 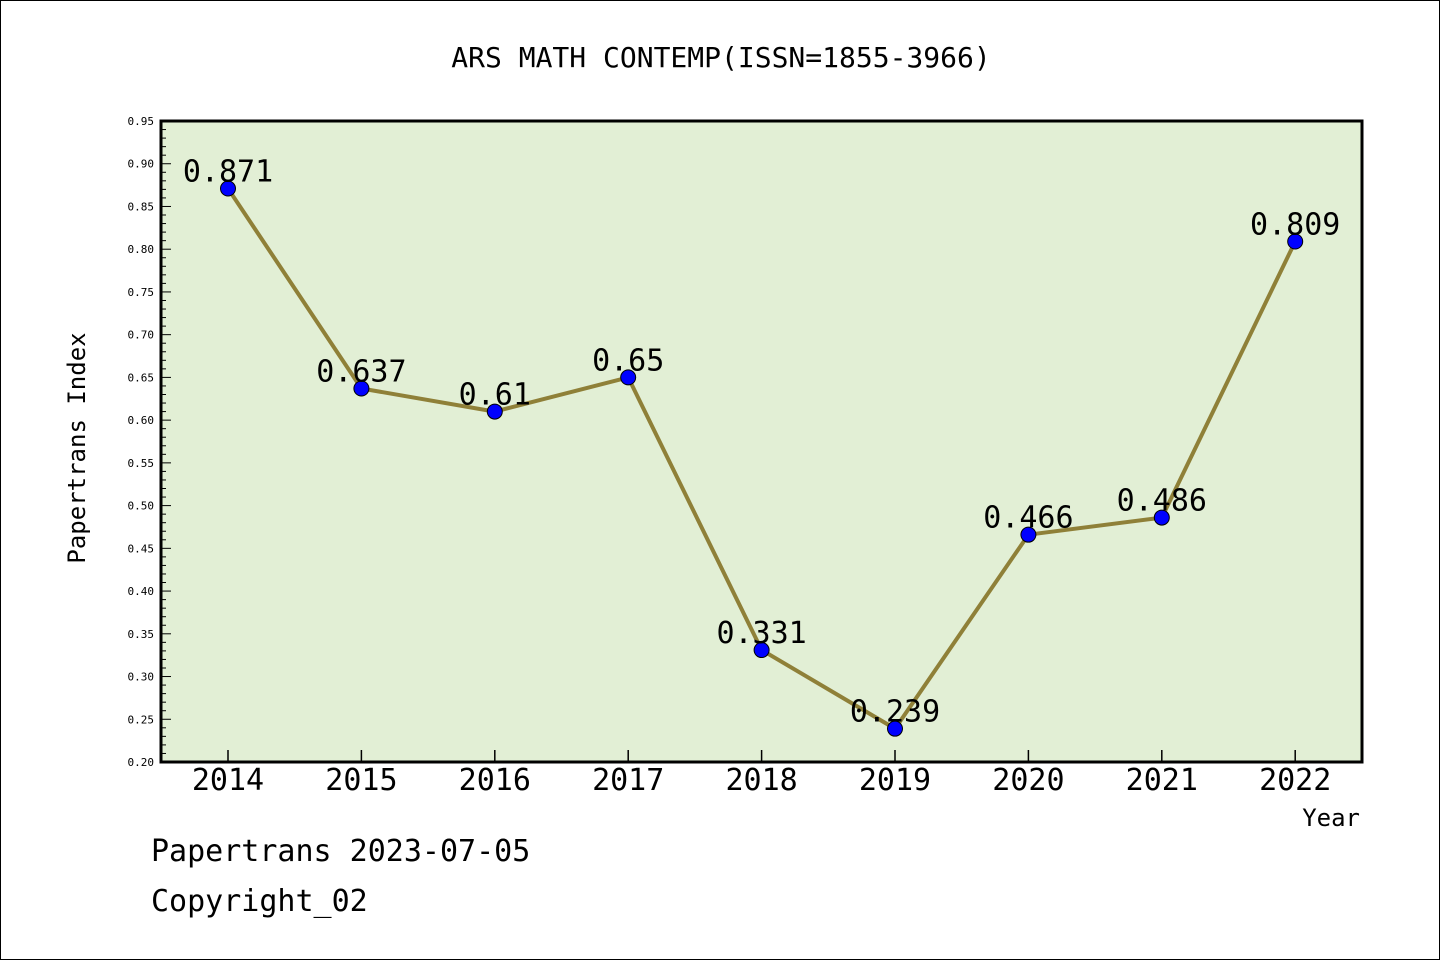 What do you see at coordinates (141, 634) in the screenshot?
I see `y-tick-label: 0.35` at bounding box center [141, 634].